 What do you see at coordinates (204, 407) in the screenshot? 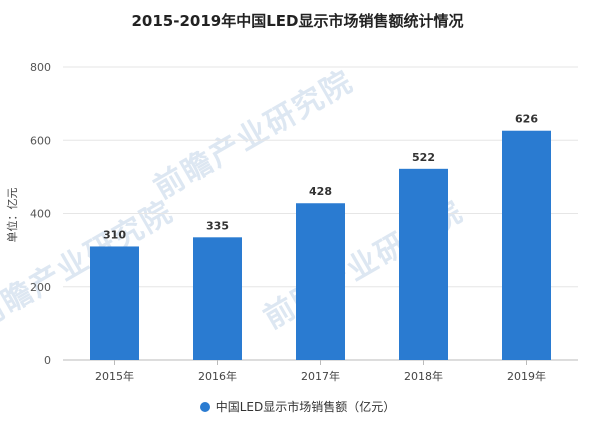
I see `legend-swatch` at bounding box center [204, 407].